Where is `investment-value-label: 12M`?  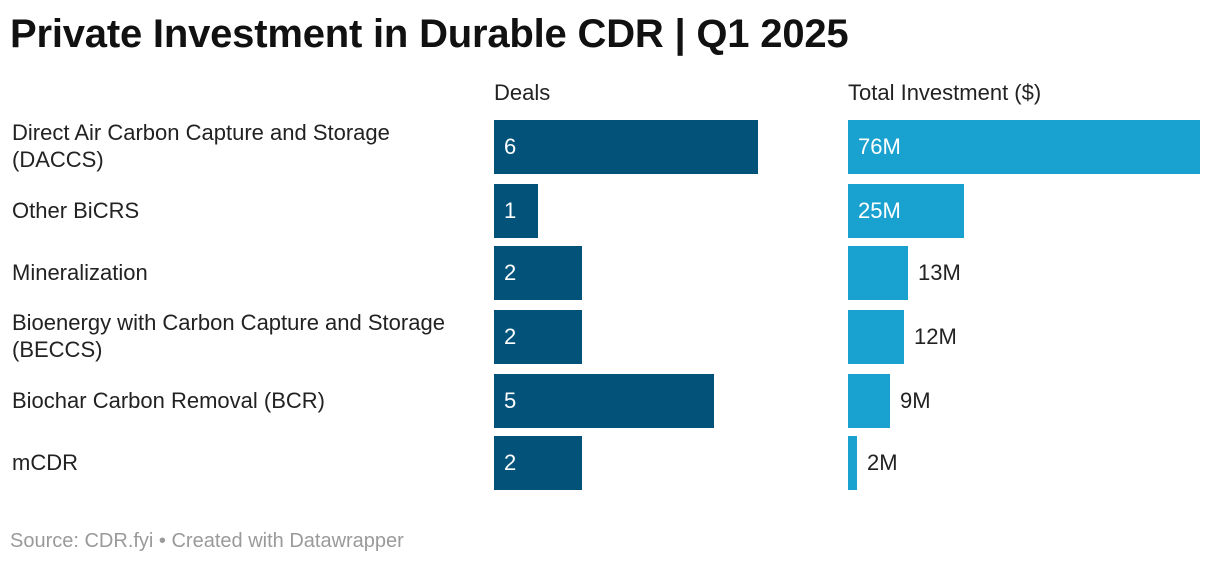
investment-value-label: 12M is located at coordinates (935, 336).